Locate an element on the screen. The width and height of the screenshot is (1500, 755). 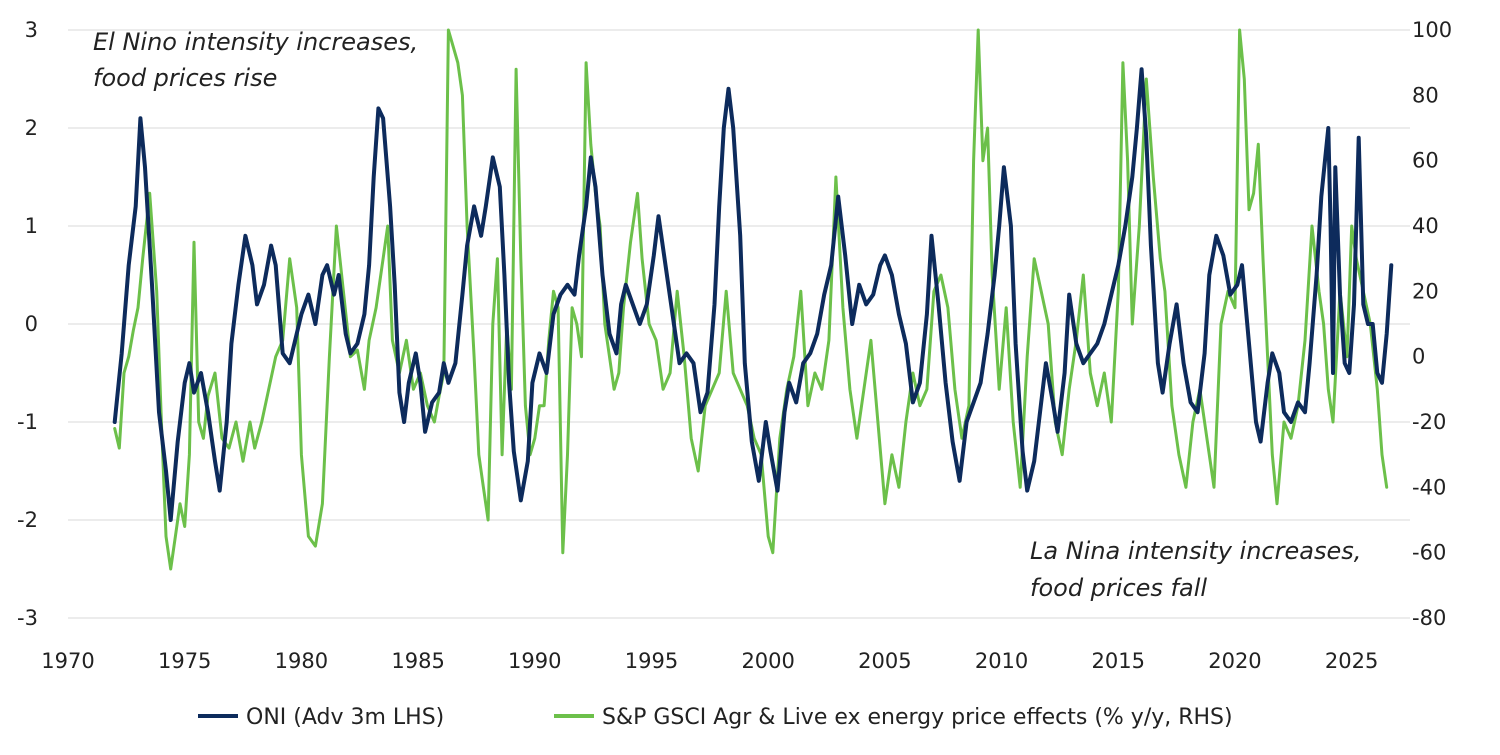
x-tick-label: 2010 is located at coordinates (1001, 661).